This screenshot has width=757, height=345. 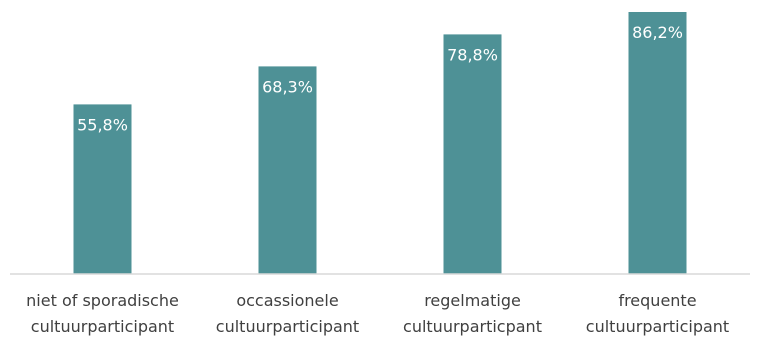 I want to click on category-label-4-line-2: cultuurparticipant, so click(x=657, y=326).